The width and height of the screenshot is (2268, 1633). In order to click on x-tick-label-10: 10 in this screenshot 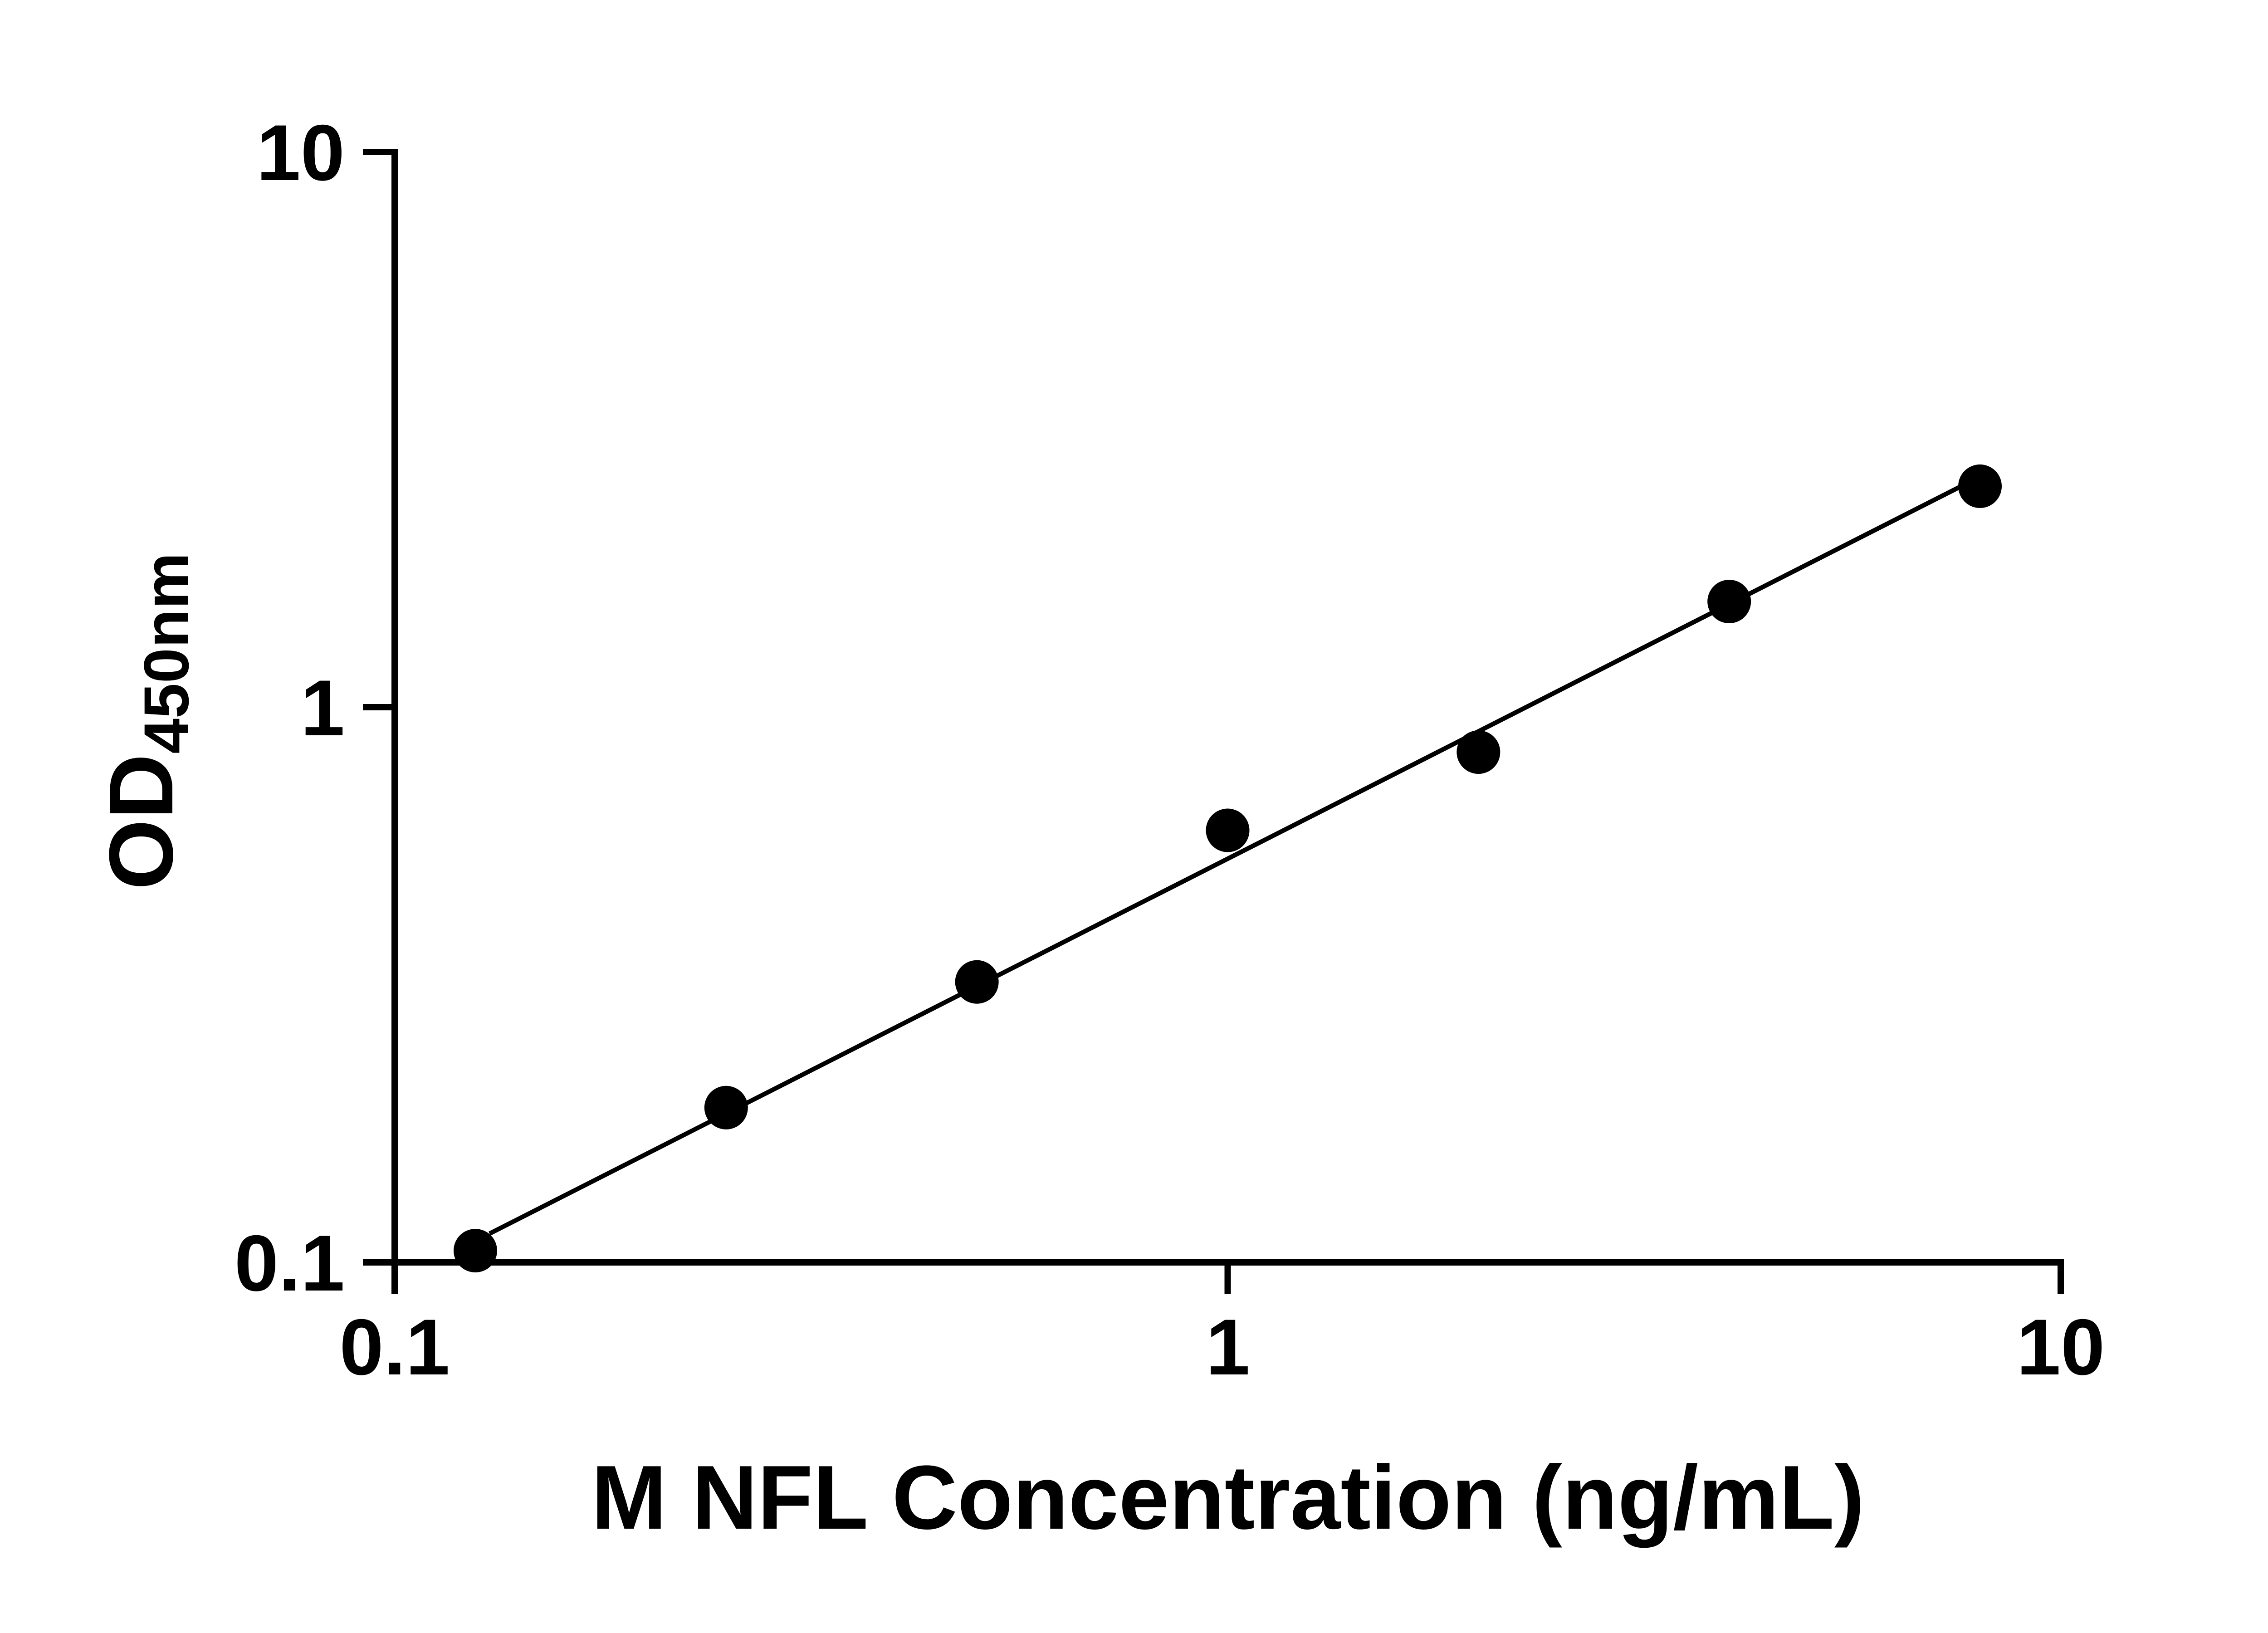, I will do `click(2061, 1347)`.